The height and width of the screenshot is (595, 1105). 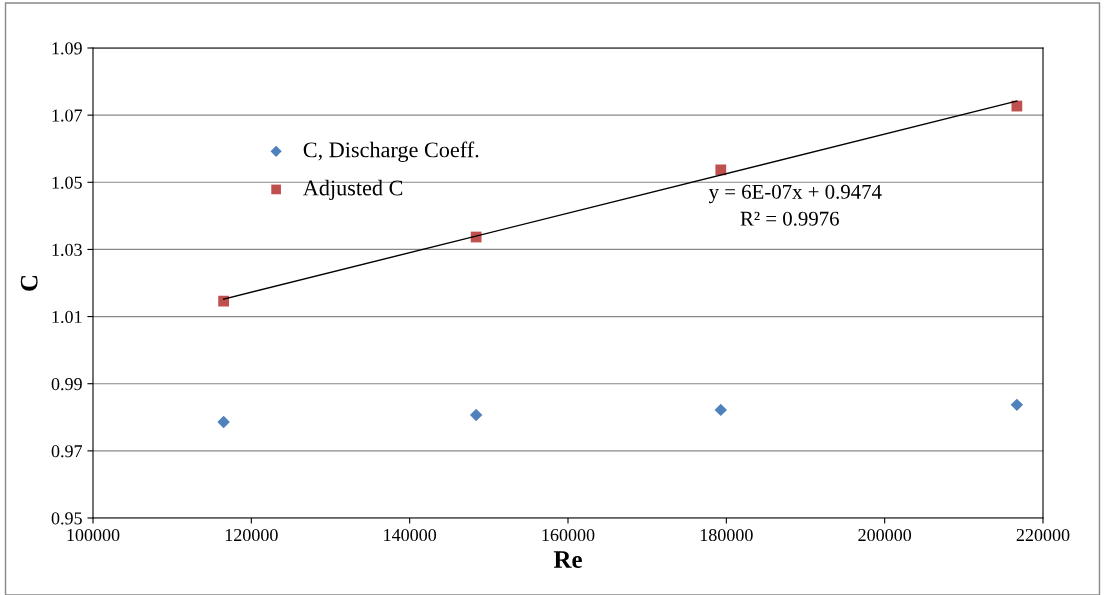 I want to click on x-axis-title: Re, so click(x=567, y=559).